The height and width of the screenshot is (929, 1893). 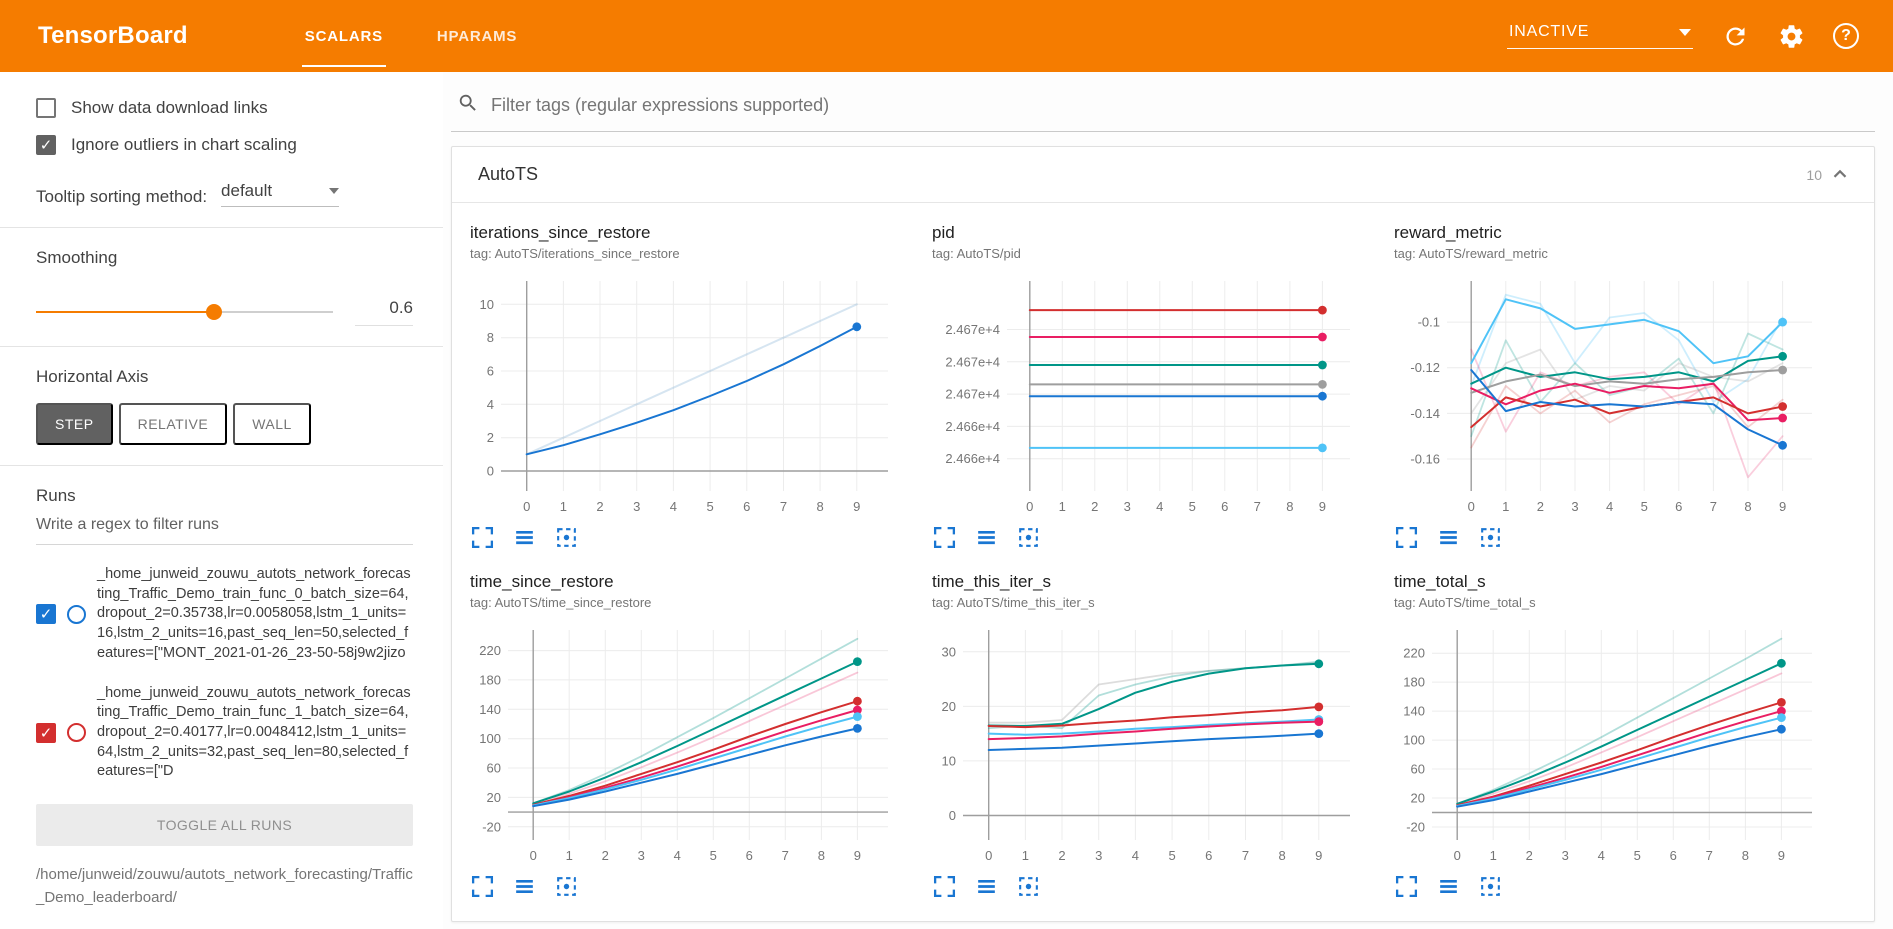 I want to click on svg-text: 100, so click(x=1414, y=740).